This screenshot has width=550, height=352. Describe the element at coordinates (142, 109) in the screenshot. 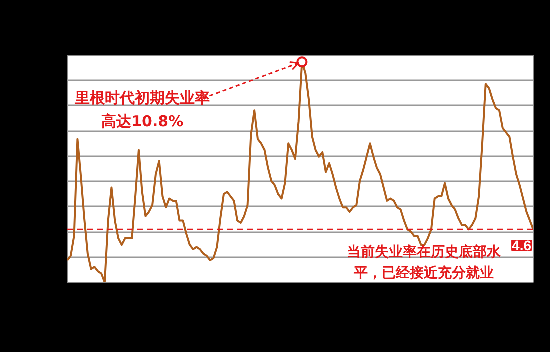

I see `annotation: 里根时代初期失业率高达10.8%` at that location.